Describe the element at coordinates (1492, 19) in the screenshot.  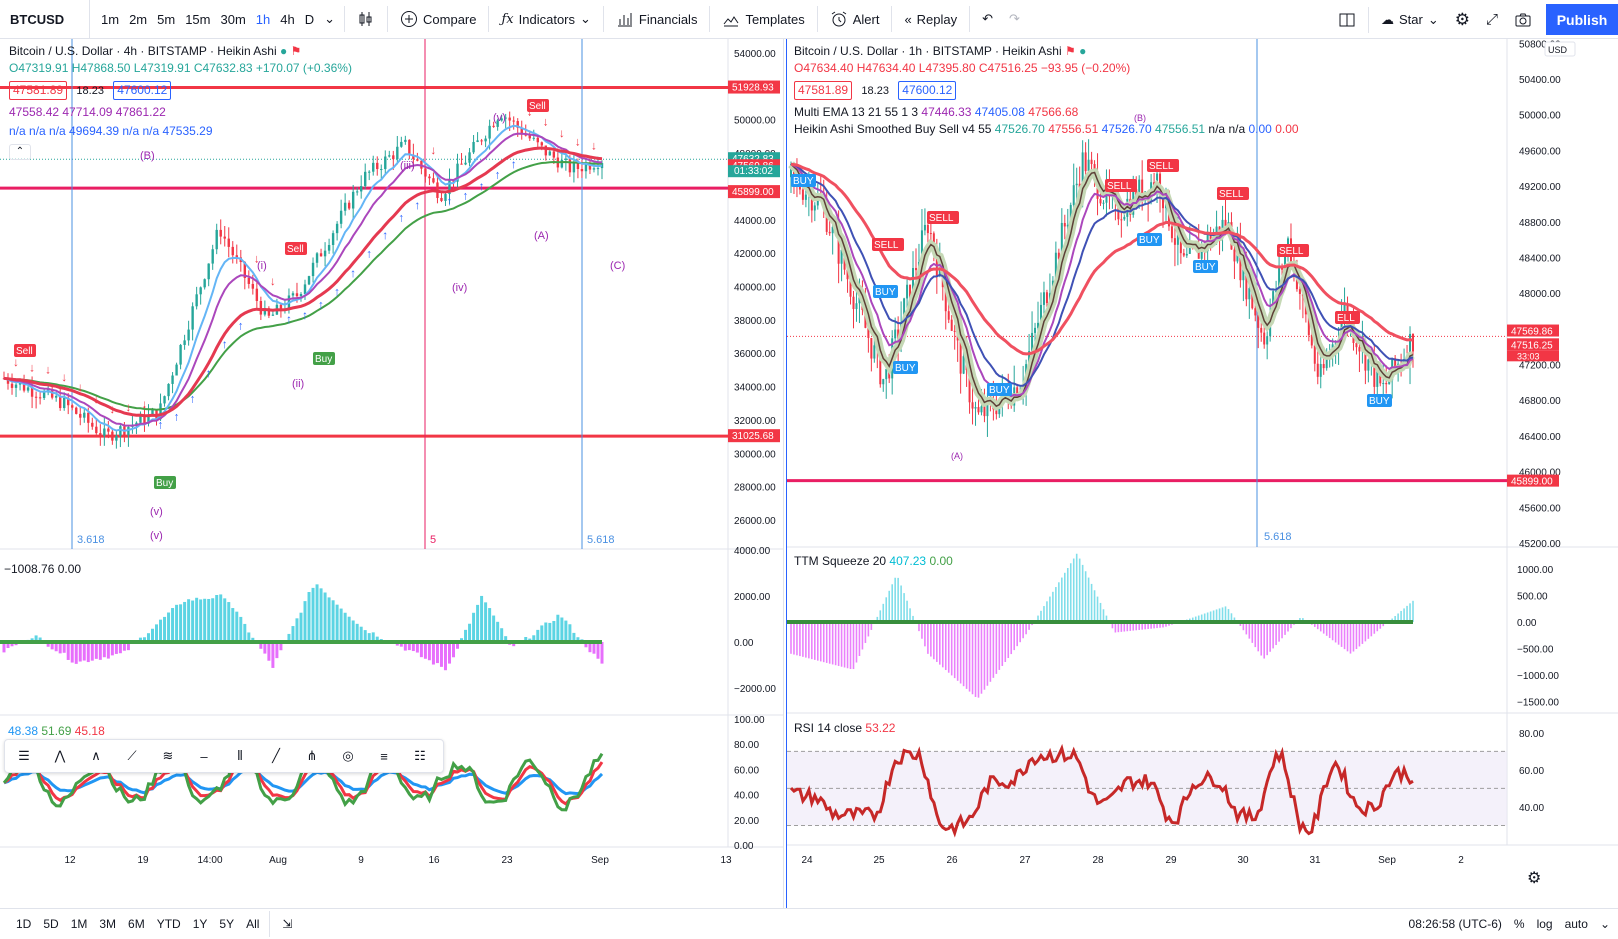
I see `fullscreen-button: ⤢` at that location.